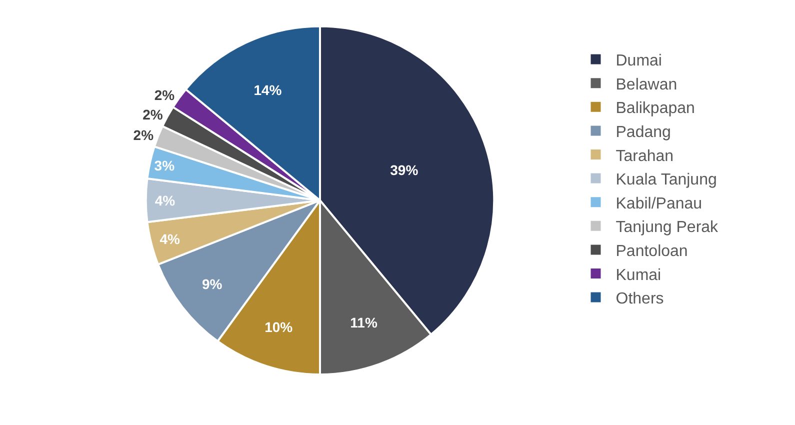  Describe the element at coordinates (165, 166) in the screenshot. I see `data-label: 3%` at that location.